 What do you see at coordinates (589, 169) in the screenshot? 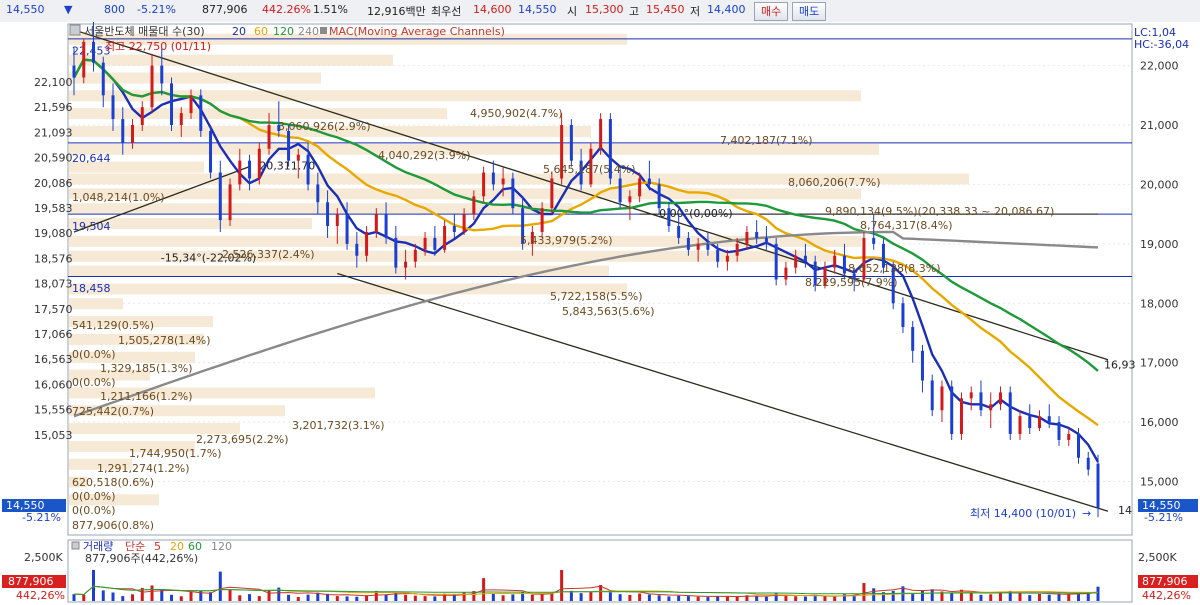
I see `profile-label: 5,645,187(5.4%)` at bounding box center [589, 169].